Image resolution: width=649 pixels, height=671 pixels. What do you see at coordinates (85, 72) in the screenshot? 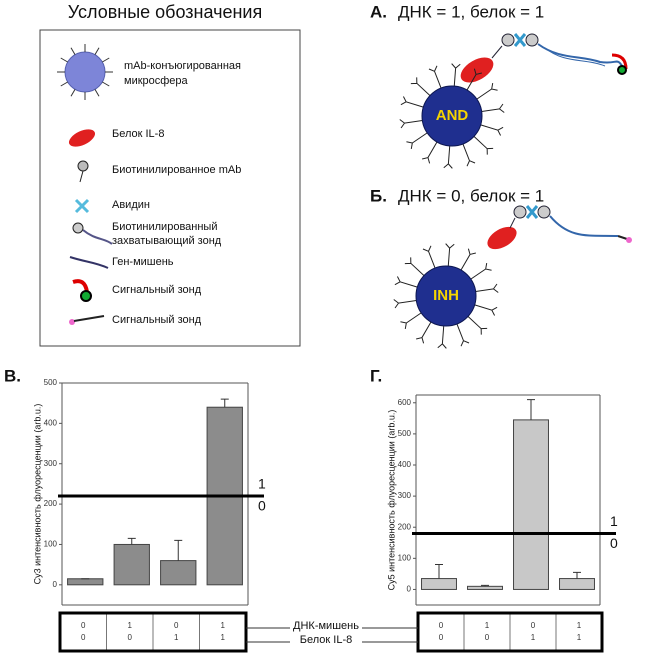
I see `legend-bead` at bounding box center [85, 72].